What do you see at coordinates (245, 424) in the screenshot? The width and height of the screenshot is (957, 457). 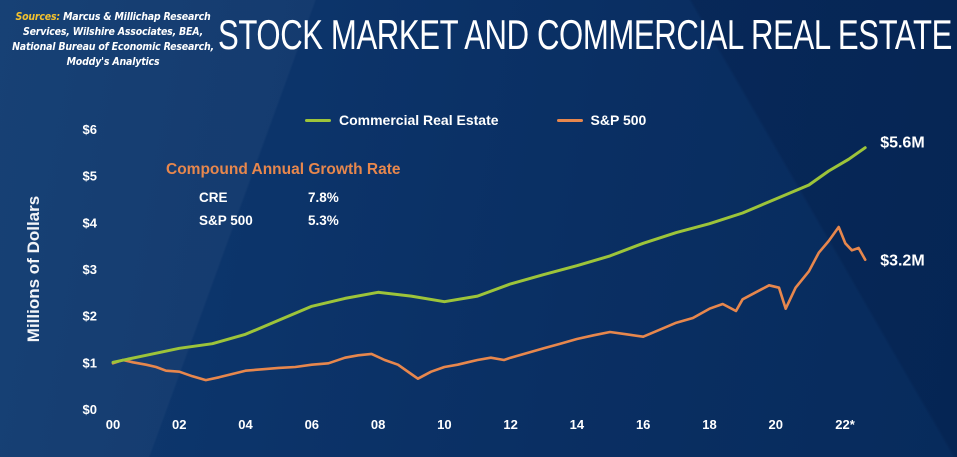 I see `x-tick-label: 04` at bounding box center [245, 424].